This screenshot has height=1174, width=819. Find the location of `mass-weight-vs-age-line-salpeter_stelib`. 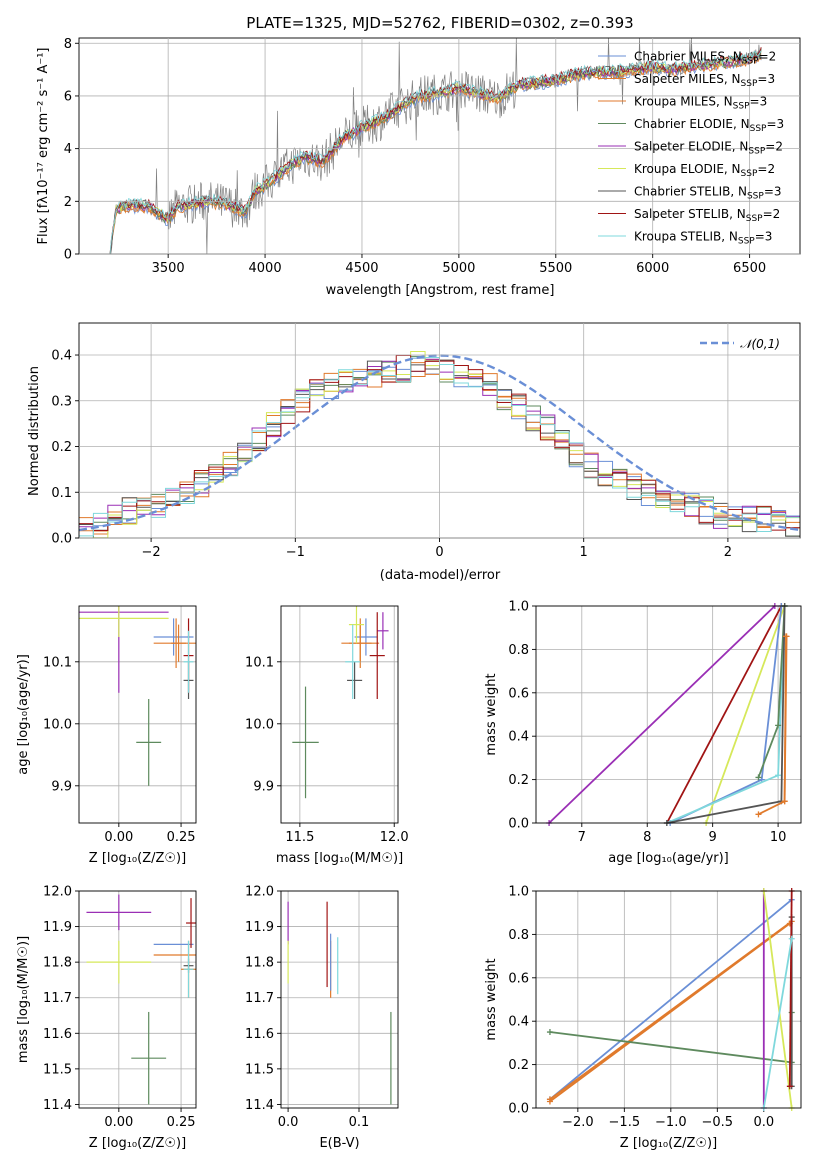

mass-weight-vs-age-line-salpeter_stelib is located at coordinates (724, 714).